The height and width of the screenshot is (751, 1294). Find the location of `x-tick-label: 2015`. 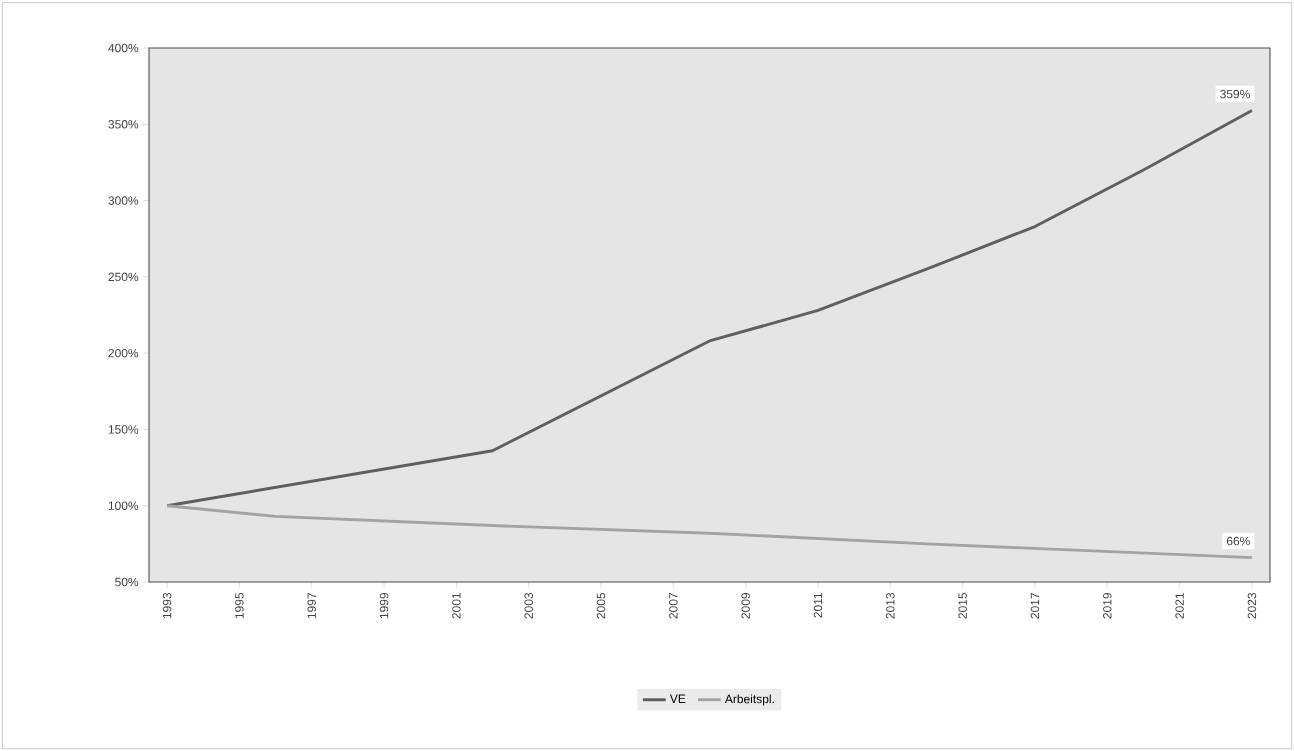

x-tick-label: 2015 is located at coordinates (962, 605).